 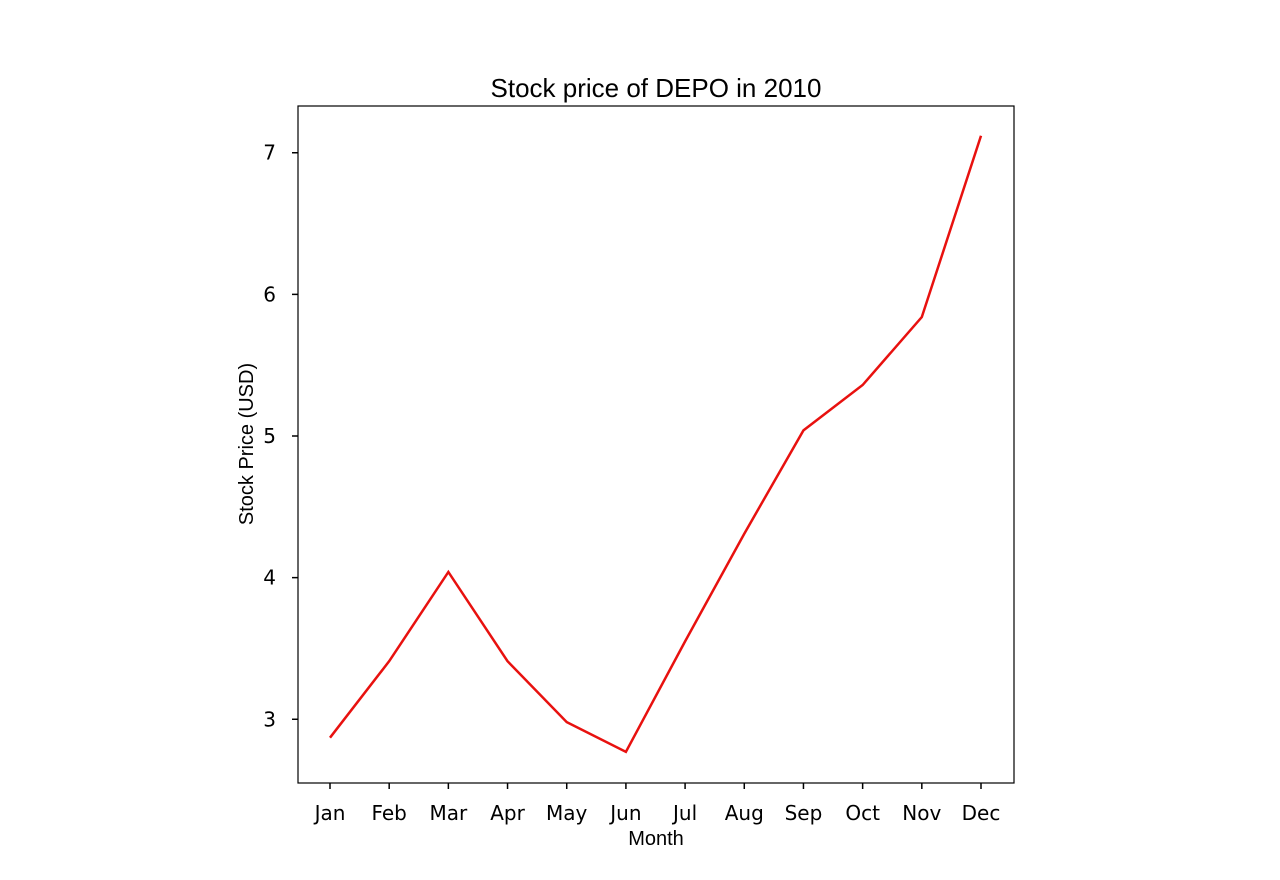 What do you see at coordinates (448, 813) in the screenshot?
I see `x-tick-label: Mar` at bounding box center [448, 813].